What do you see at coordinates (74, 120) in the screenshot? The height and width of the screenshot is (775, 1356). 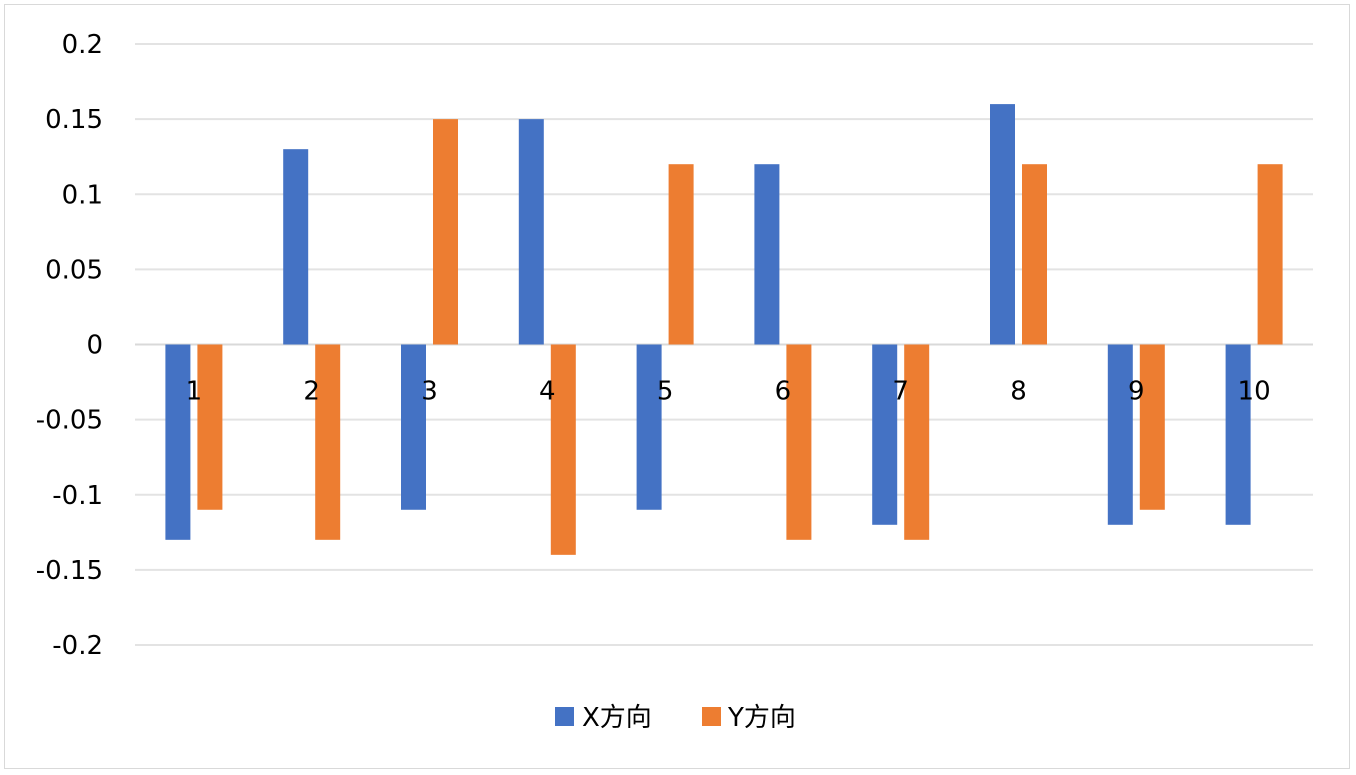 I see `y-tick-label: 0.15` at bounding box center [74, 120].